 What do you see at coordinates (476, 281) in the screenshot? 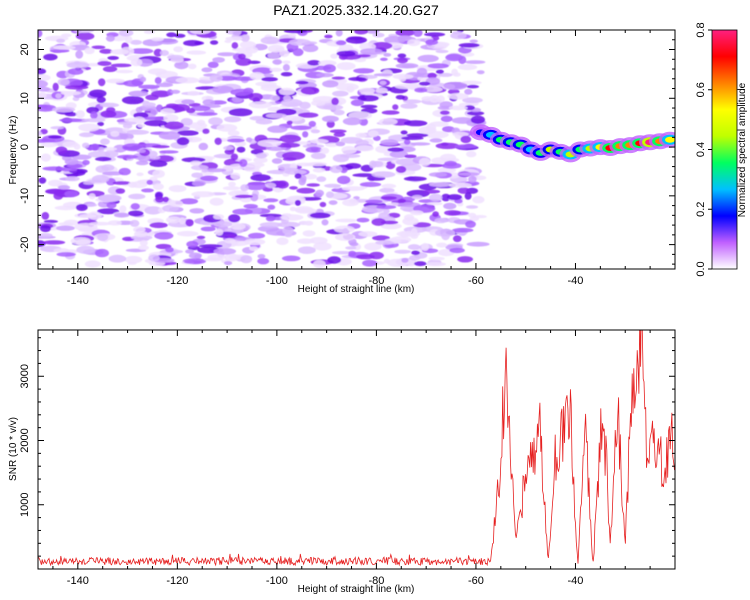
I see `spectrogram-xtick-label: -60` at bounding box center [476, 281].